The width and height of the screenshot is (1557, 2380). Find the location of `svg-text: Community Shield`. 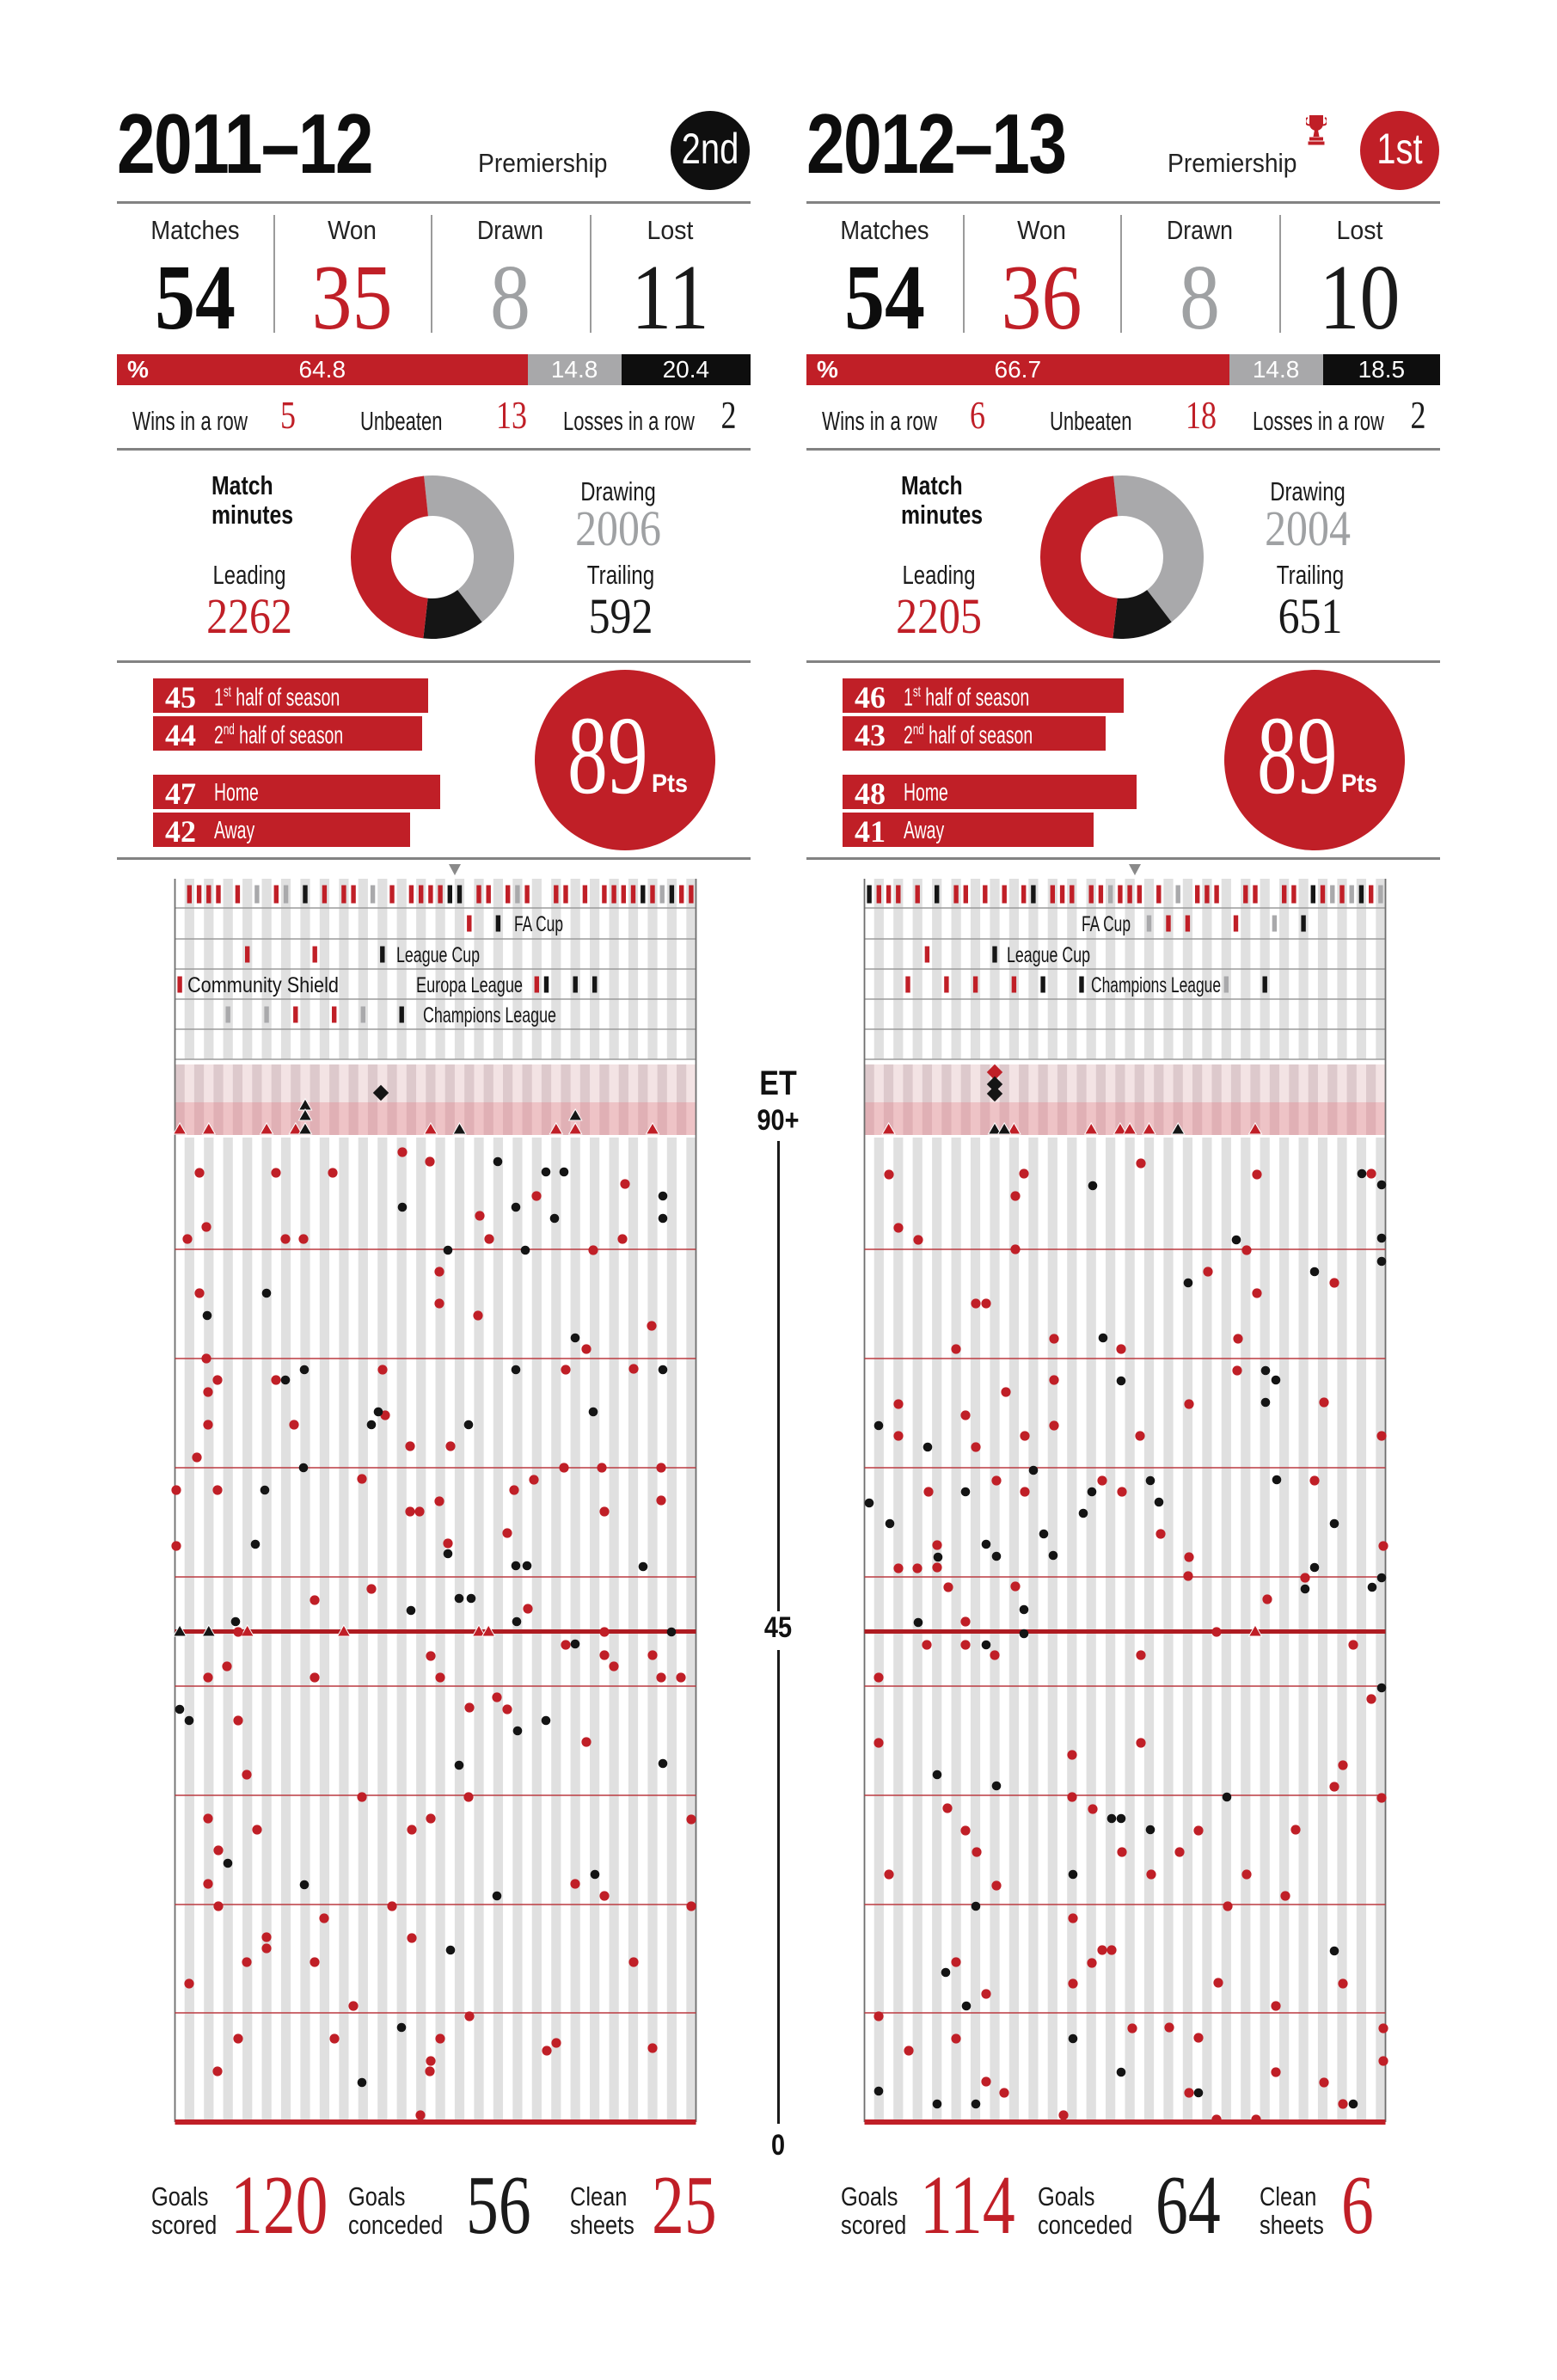

svg-text: Community Shield is located at coordinates (263, 985).